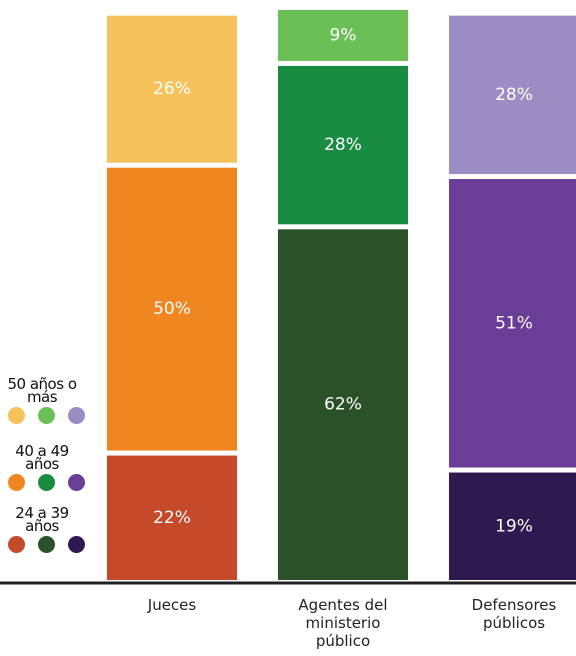 This screenshot has height=656, width=576. I want to click on value-label: 22%, so click(172, 518).